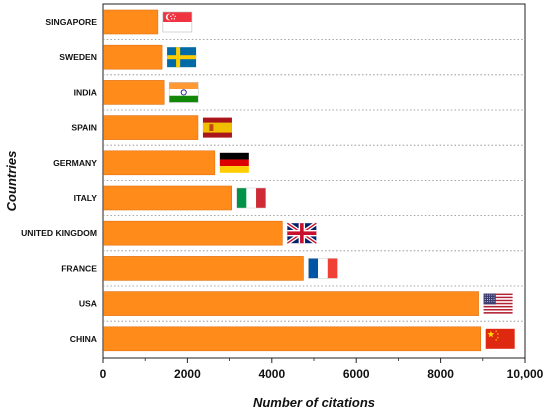 This screenshot has height=412, width=550. What do you see at coordinates (182, 57) in the screenshot?
I see `sweden-flag-icon` at bounding box center [182, 57].